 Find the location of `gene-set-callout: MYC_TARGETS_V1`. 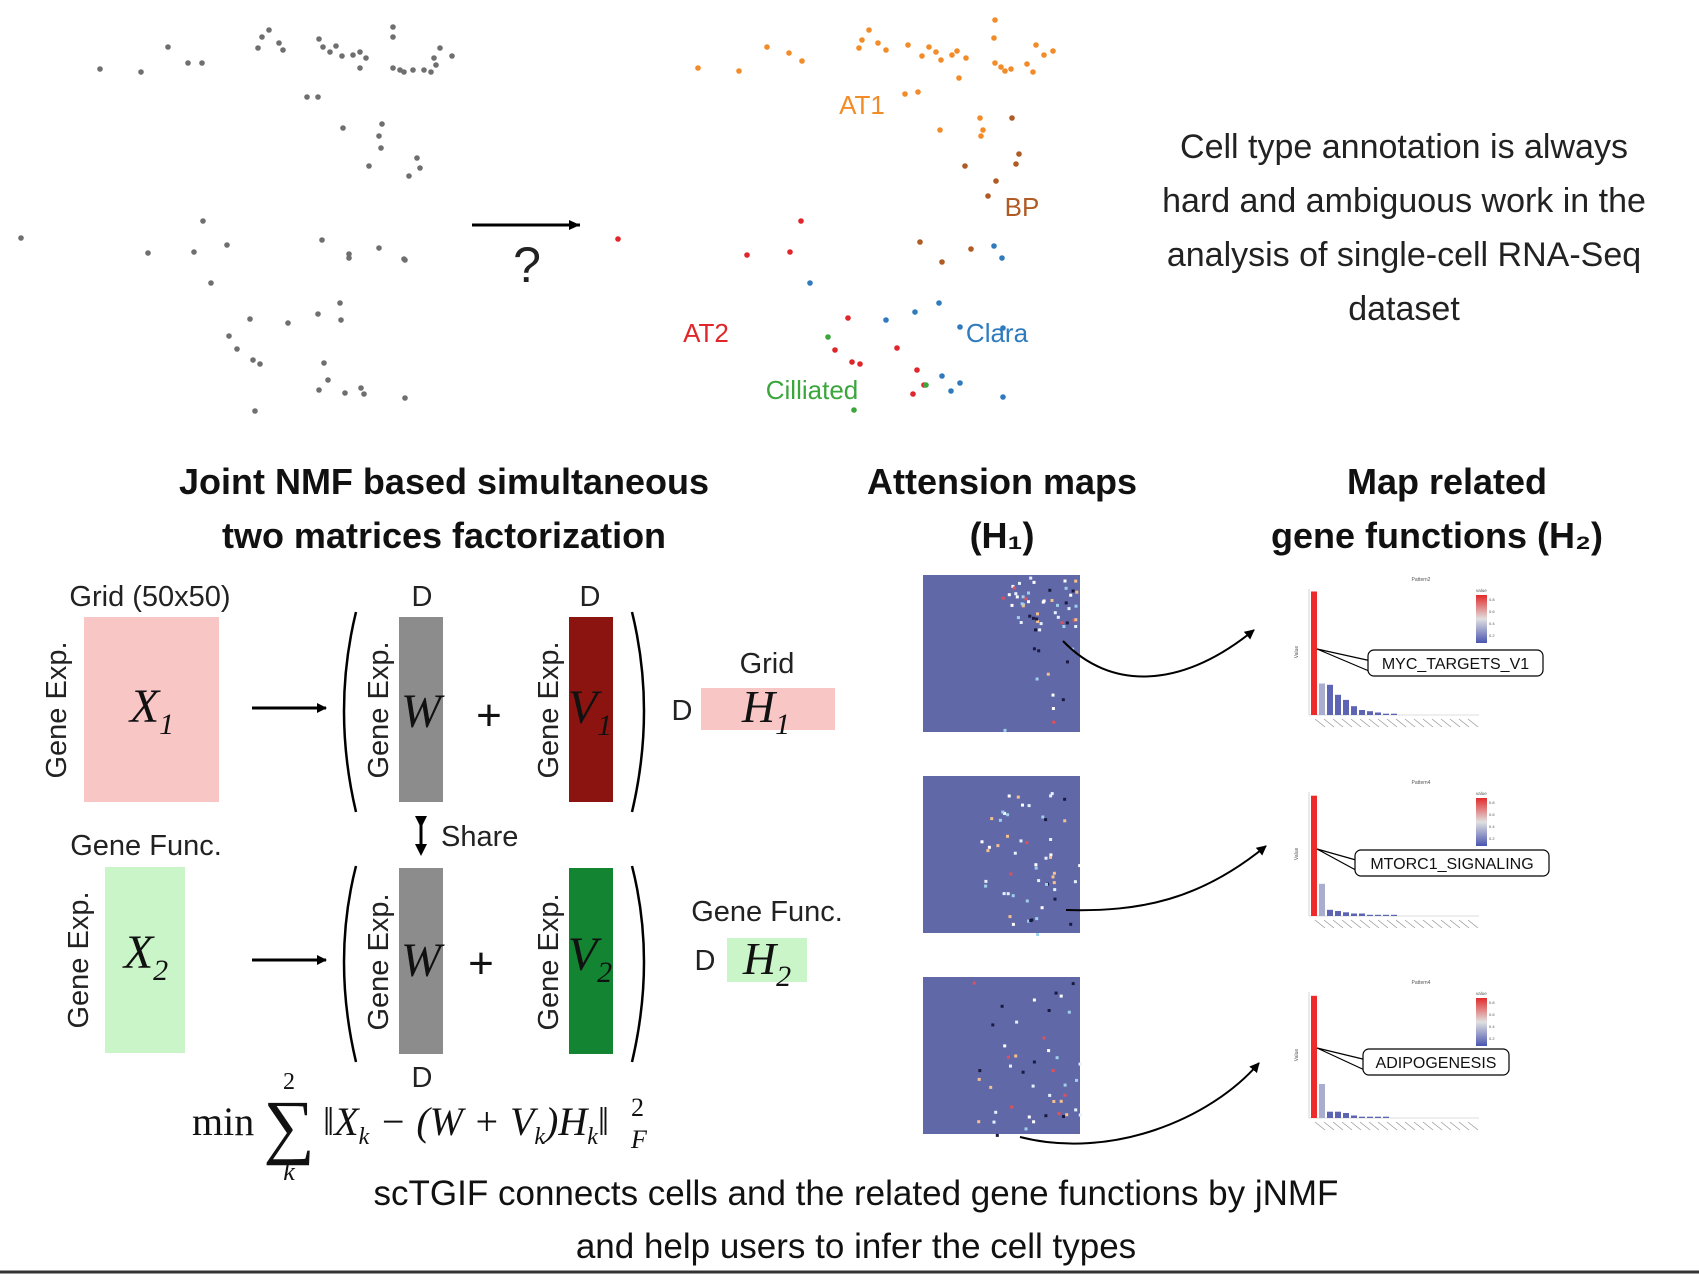

gene-set-callout: MYC_TARGETS_V1 is located at coordinates (1430, 662).